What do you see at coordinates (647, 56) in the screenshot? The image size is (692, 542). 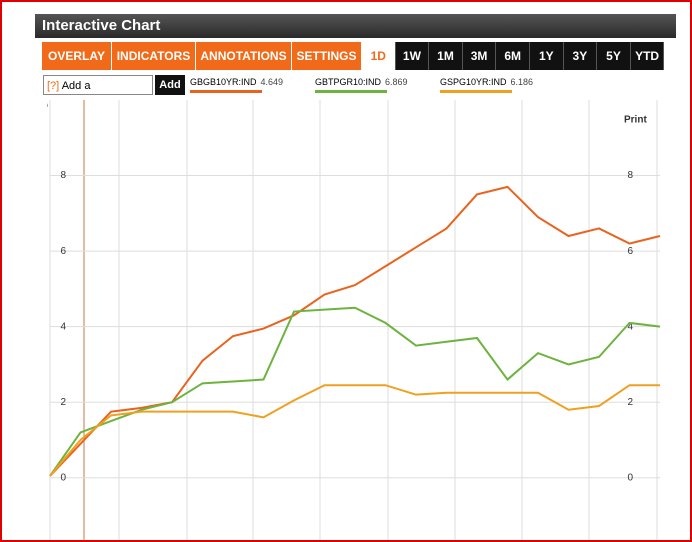 I see `range-button: YTD` at bounding box center [647, 56].